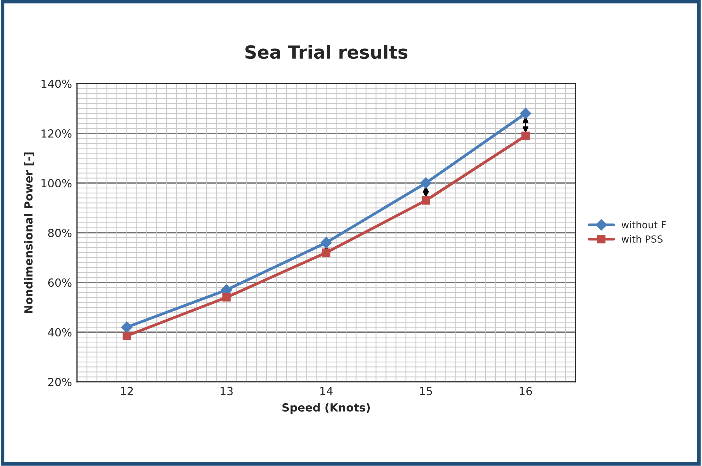 The height and width of the screenshot is (466, 702). Describe the element at coordinates (327, 52) in the screenshot. I see `chart-title: Sea Trial results` at that location.